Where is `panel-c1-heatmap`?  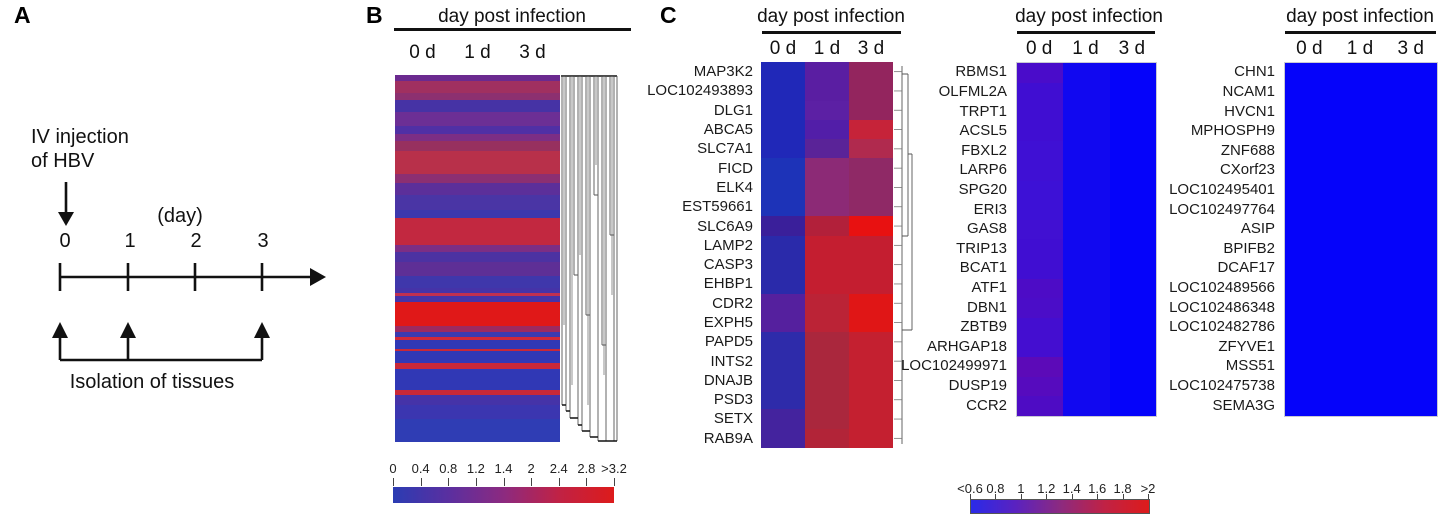
panel-c1-heatmap is located at coordinates (827, 255).